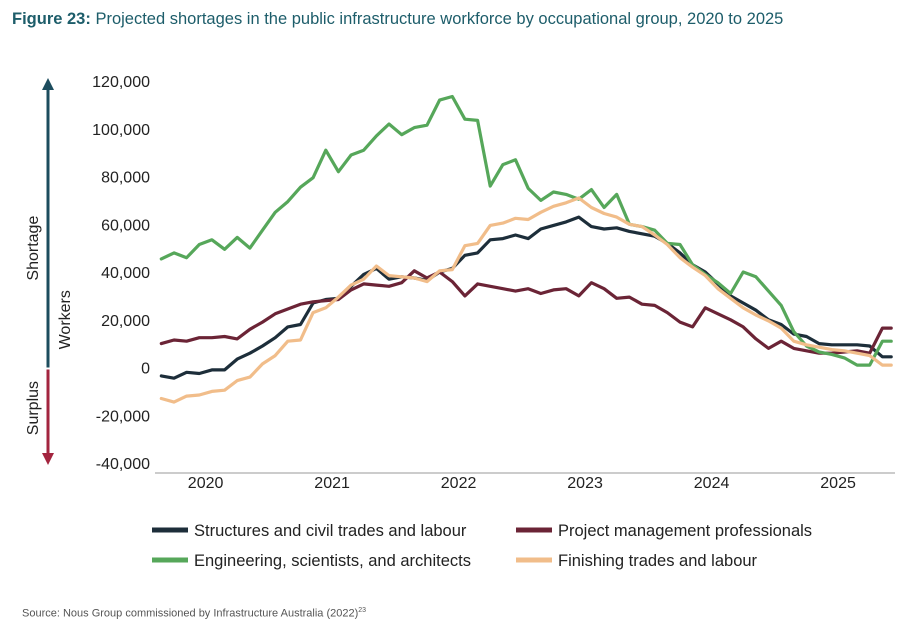 Image resolution: width=909 pixels, height=634 pixels. What do you see at coordinates (459, 483) in the screenshot?
I see `x-tick-label: 2022` at bounding box center [459, 483].